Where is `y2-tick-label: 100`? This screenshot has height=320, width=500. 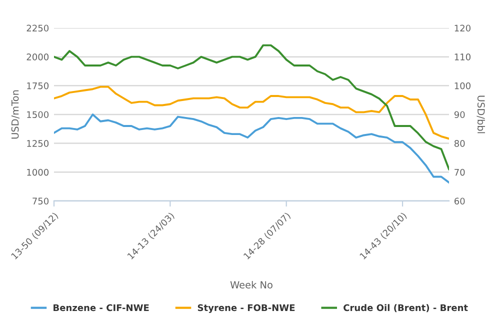 y2-tick-label: 100 is located at coordinates (462, 86).